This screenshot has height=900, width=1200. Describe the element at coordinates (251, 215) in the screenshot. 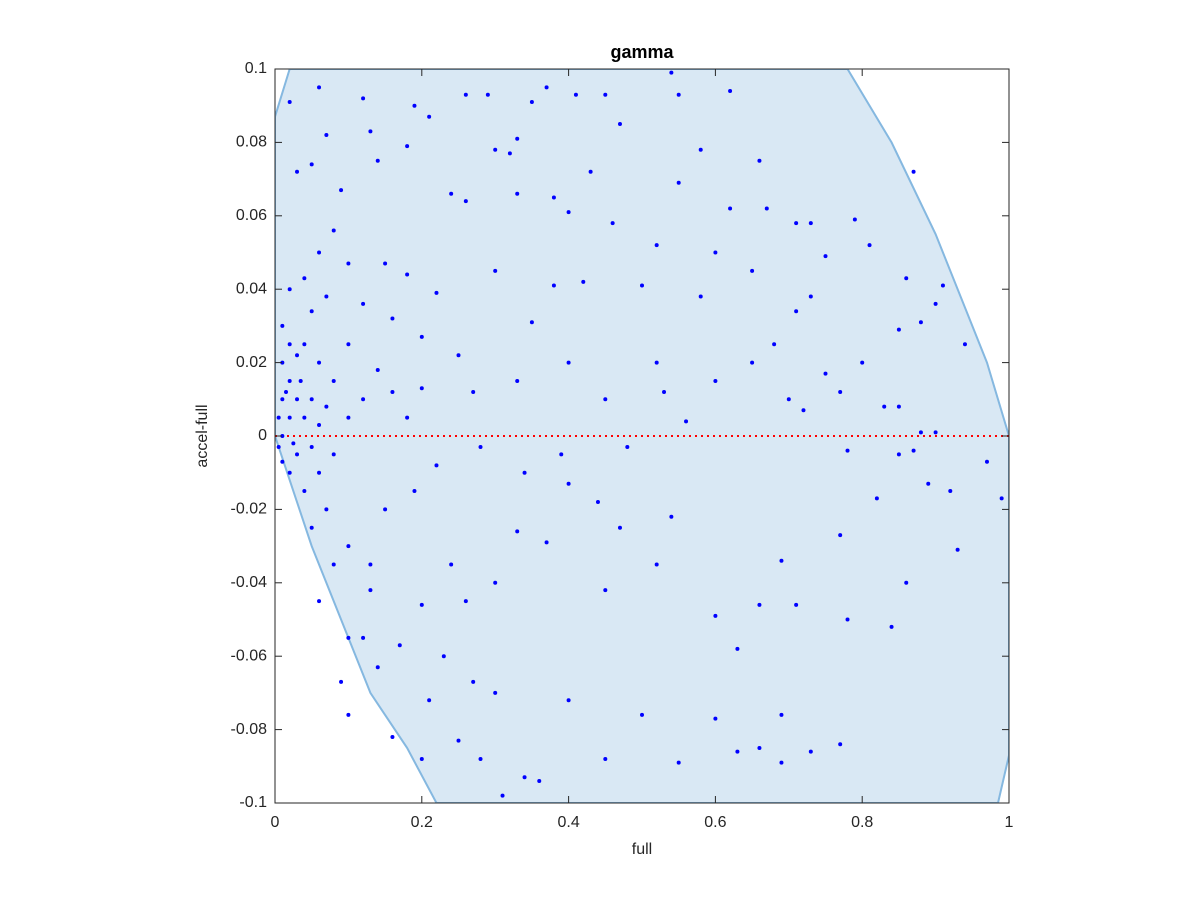

I see `y-tick-label: 0.06` at that location.